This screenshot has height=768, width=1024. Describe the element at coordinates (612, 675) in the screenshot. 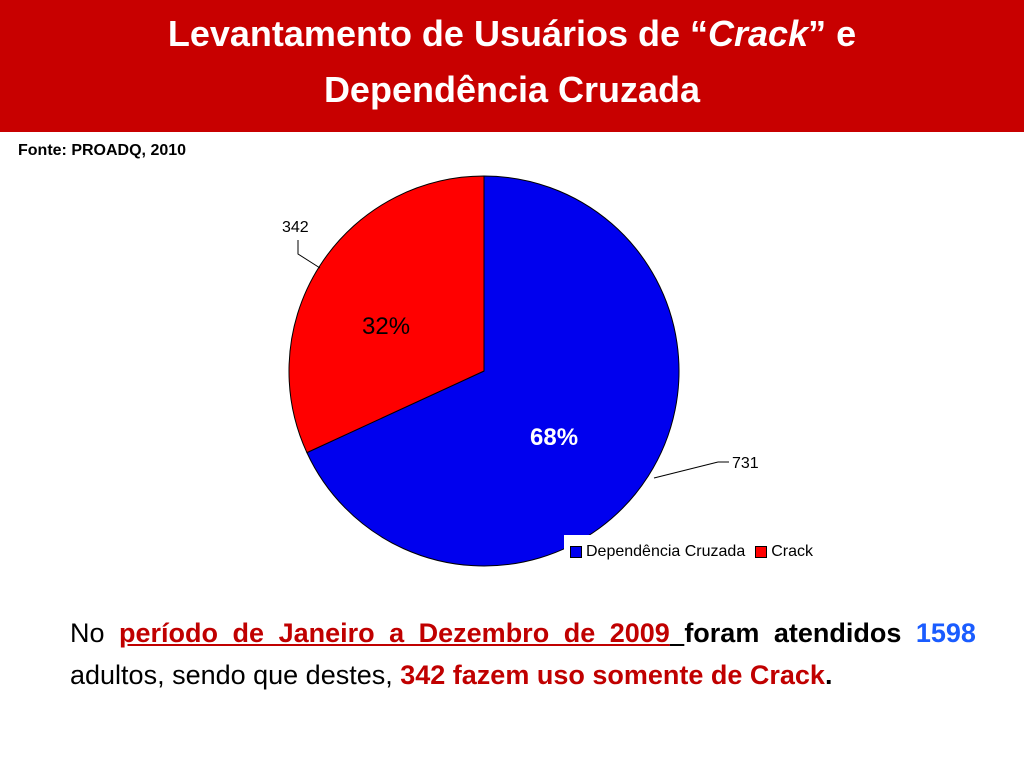

I see `para-crack-only: 342 fazem uso somente de Crack` at that location.